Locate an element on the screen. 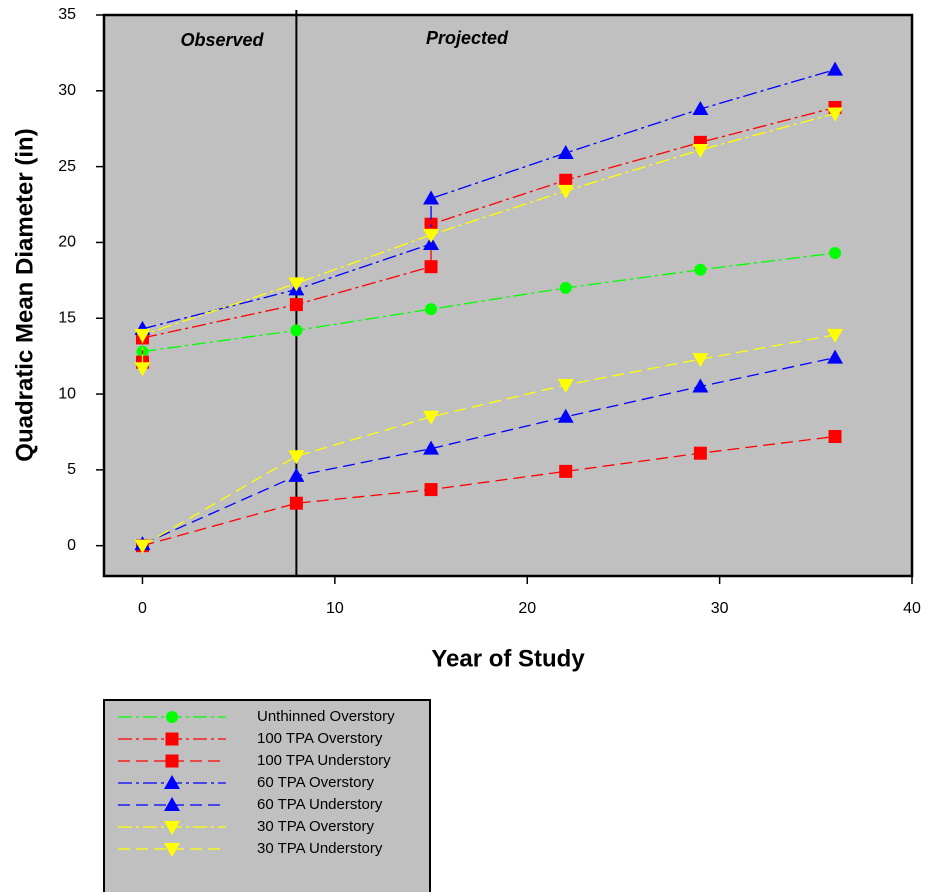 The image size is (927, 892). annotation: Projected is located at coordinates (467, 38).